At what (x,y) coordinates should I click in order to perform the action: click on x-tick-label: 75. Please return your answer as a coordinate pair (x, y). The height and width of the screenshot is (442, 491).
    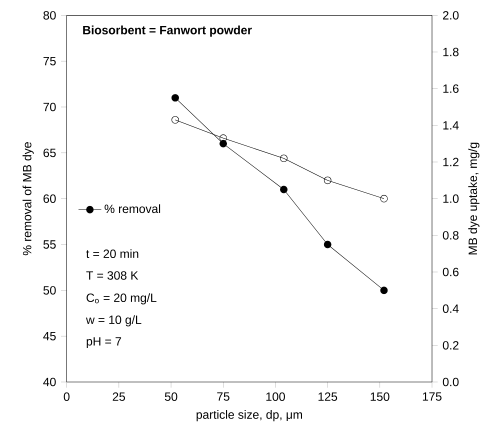
    Looking at the image, I should click on (223, 396).